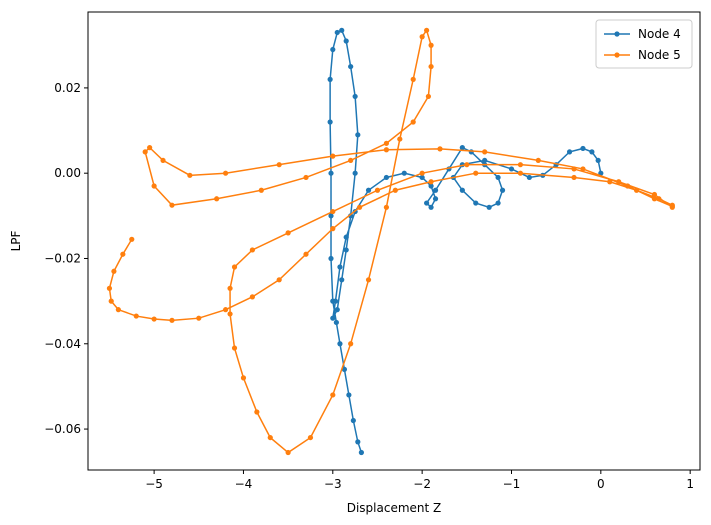  I want to click on x-tick-label: −3, so click(333, 484).